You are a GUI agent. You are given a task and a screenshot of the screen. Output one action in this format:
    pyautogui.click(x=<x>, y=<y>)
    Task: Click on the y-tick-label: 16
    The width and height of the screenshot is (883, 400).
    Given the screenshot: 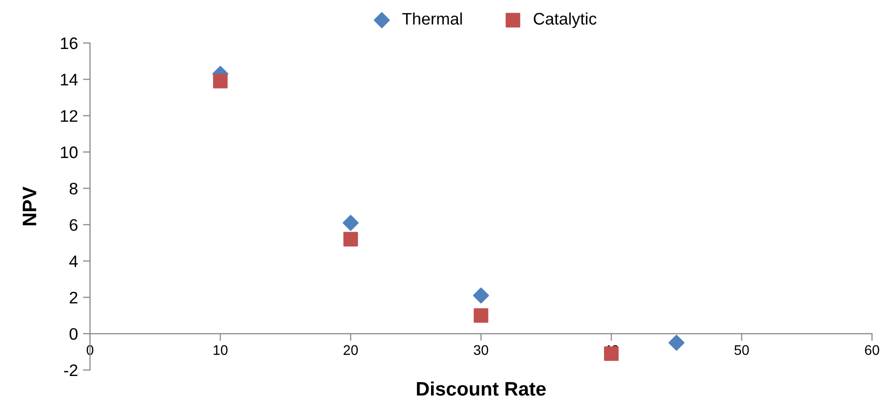 What is the action you would take?
    pyautogui.click(x=69, y=43)
    